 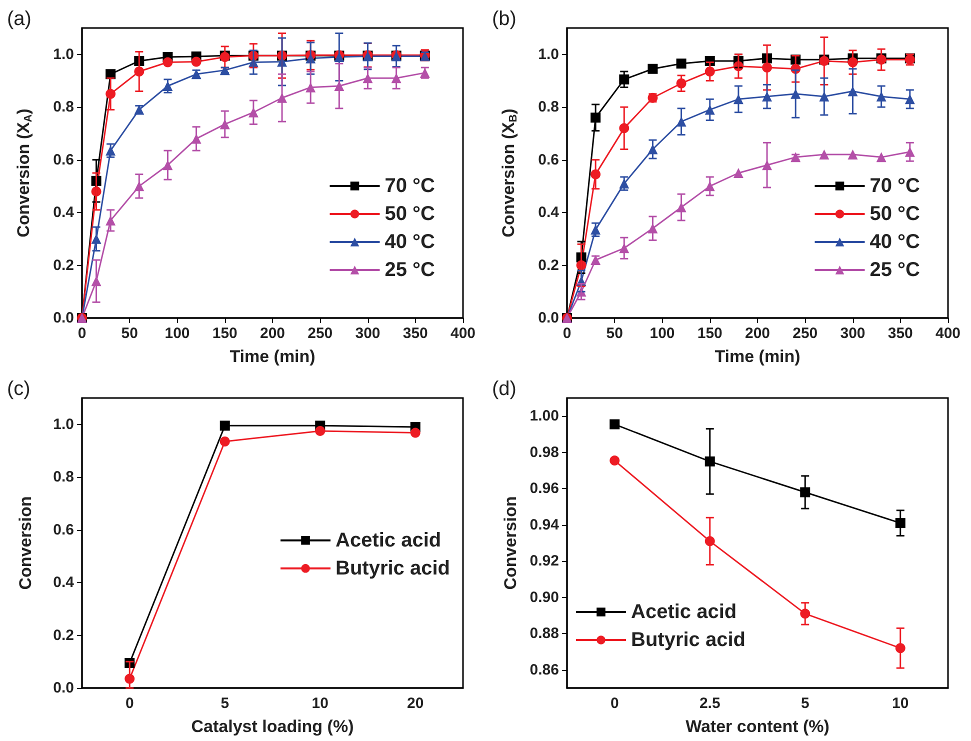 I want to click on x-tick-label: 2.5, so click(x=709, y=703).